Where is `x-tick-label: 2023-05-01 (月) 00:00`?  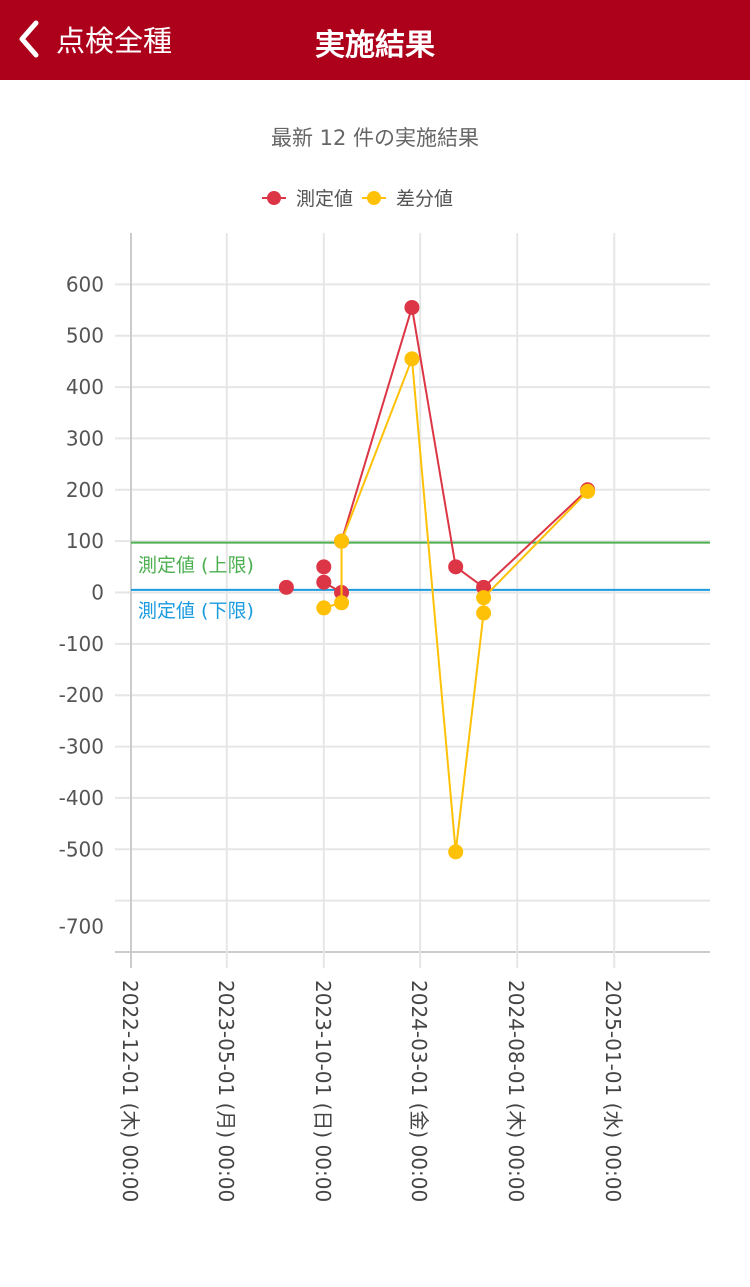
x-tick-label: 2023-05-01 (月) 00:00 is located at coordinates (226, 1091).